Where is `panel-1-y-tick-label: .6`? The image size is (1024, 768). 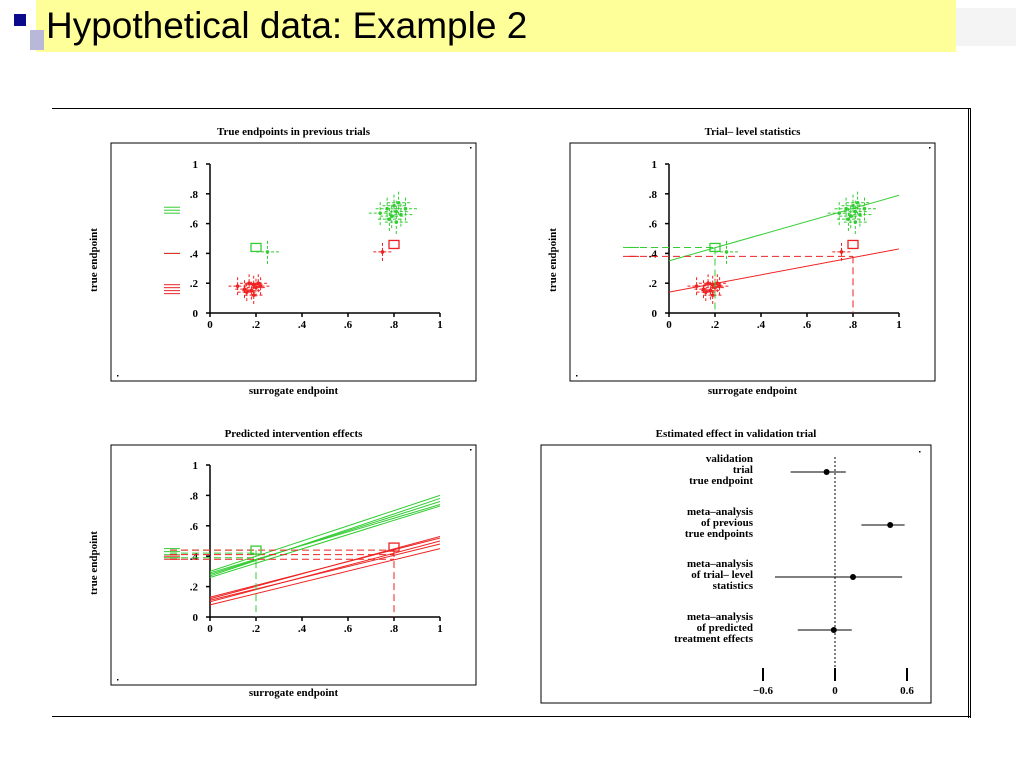 panel-1-y-tick-label: .6 is located at coordinates (194, 225).